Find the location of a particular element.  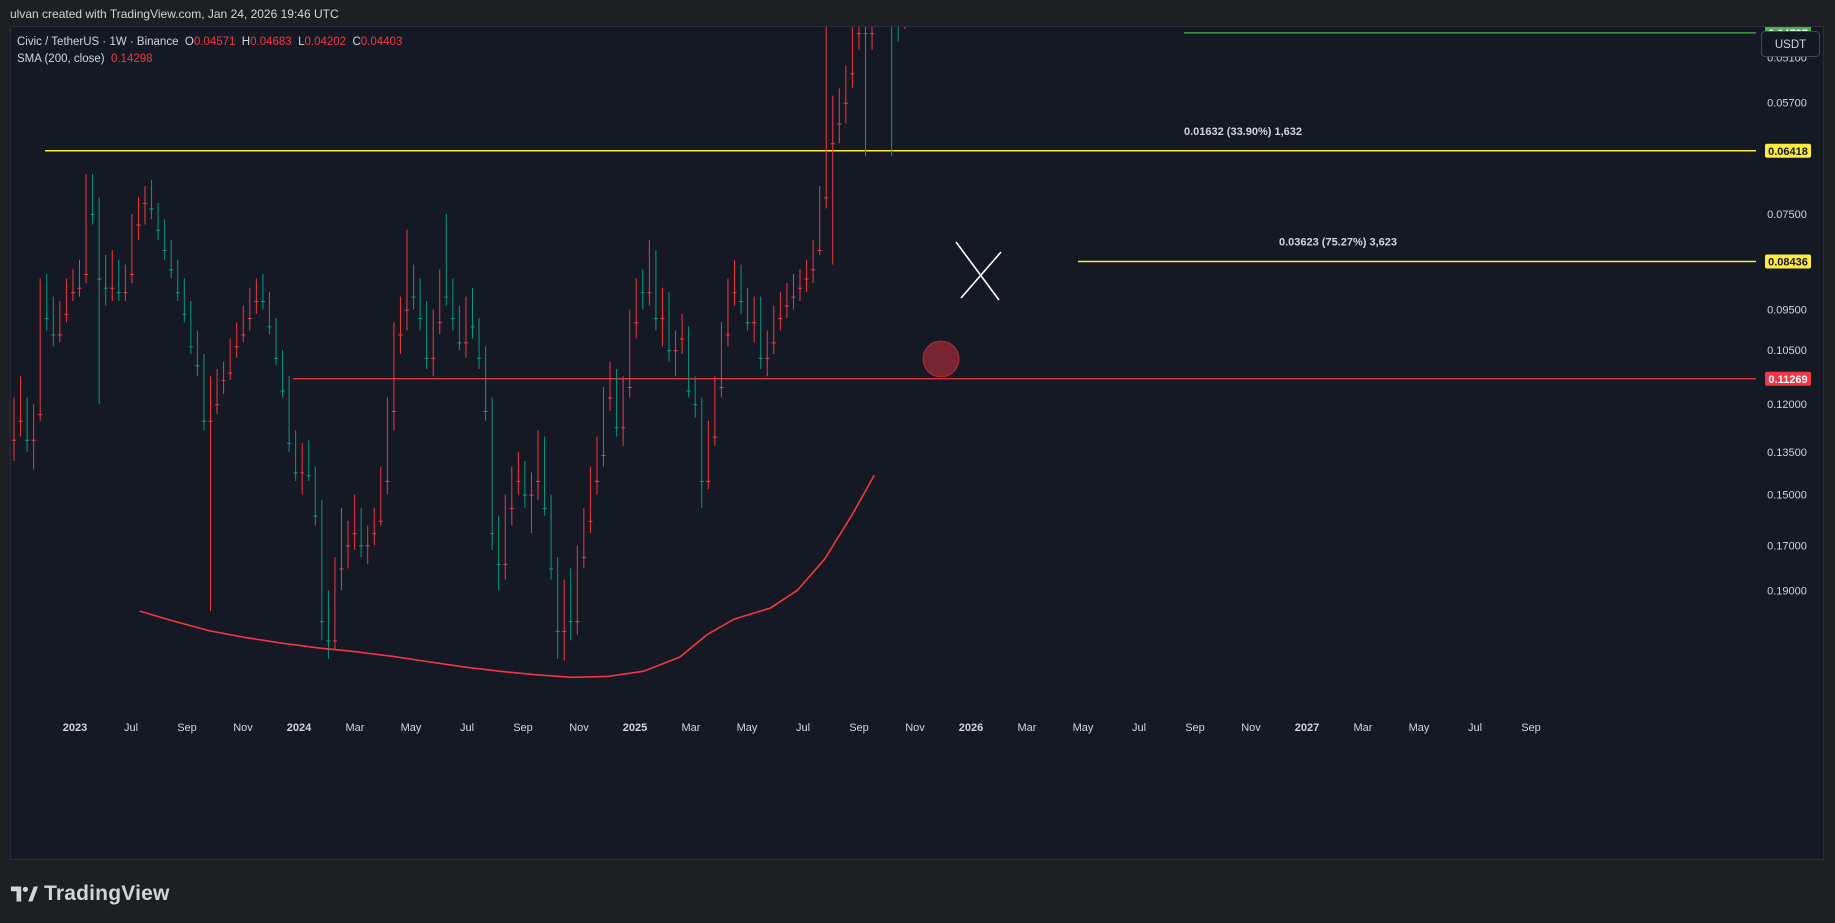

price-tag-label: 0.11269 is located at coordinates (1787, 380).